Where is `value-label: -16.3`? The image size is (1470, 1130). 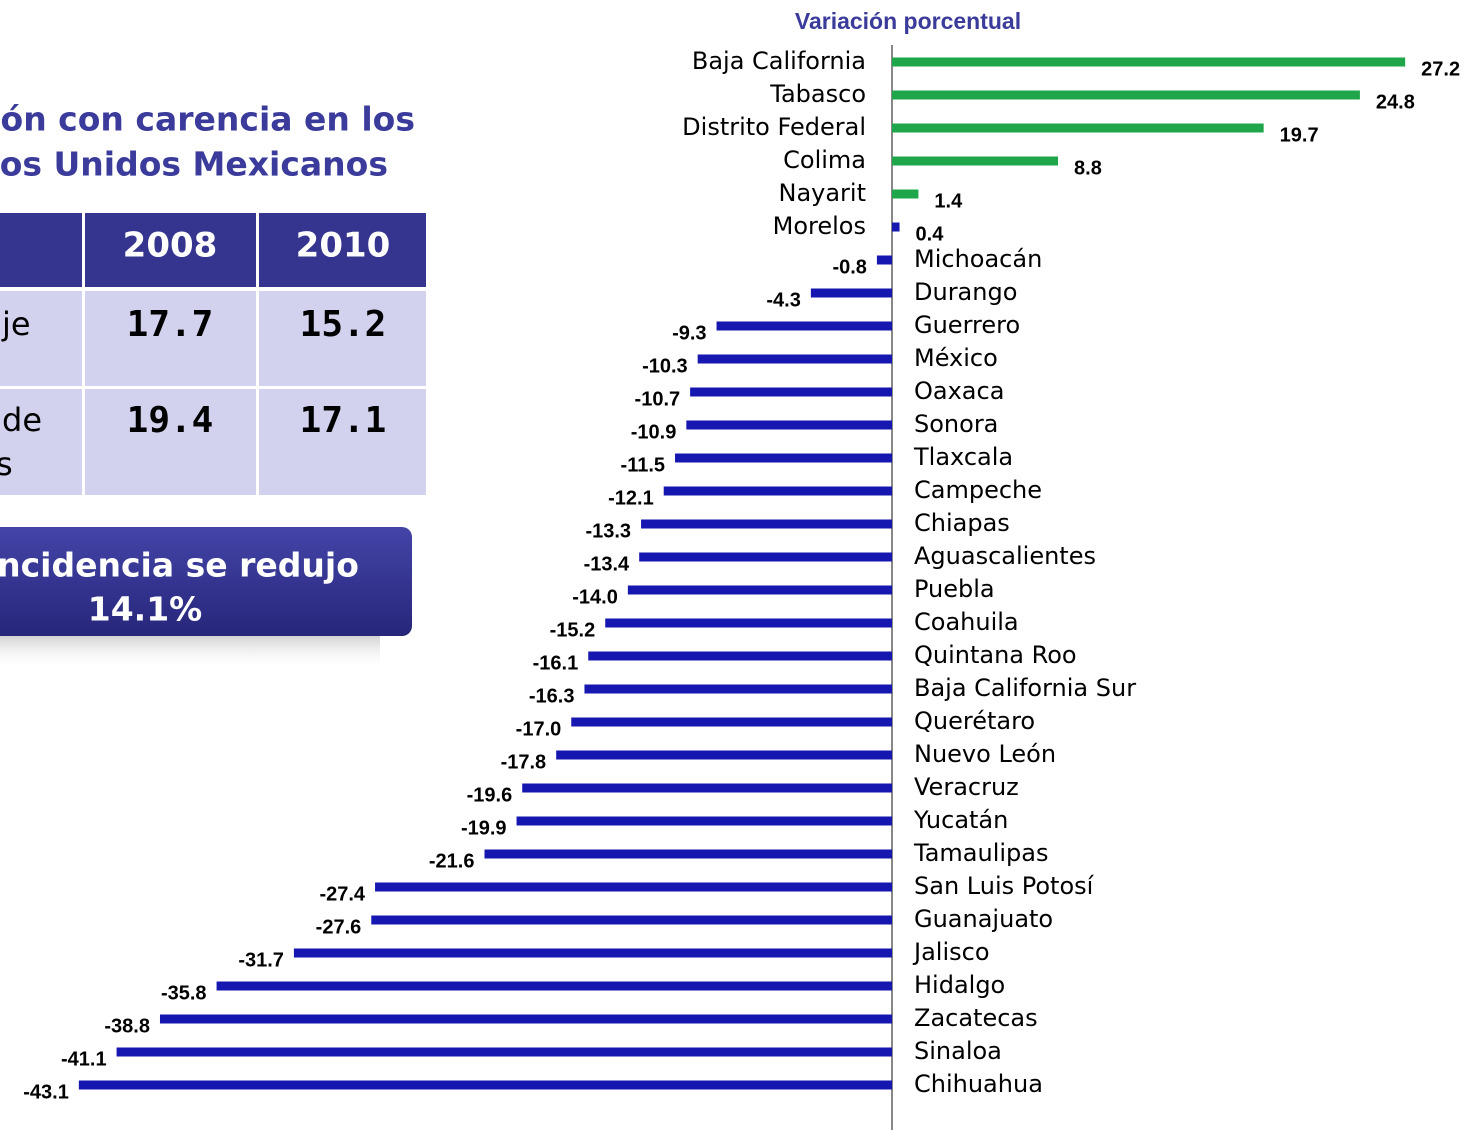
value-label: -16.3 is located at coordinates (552, 696).